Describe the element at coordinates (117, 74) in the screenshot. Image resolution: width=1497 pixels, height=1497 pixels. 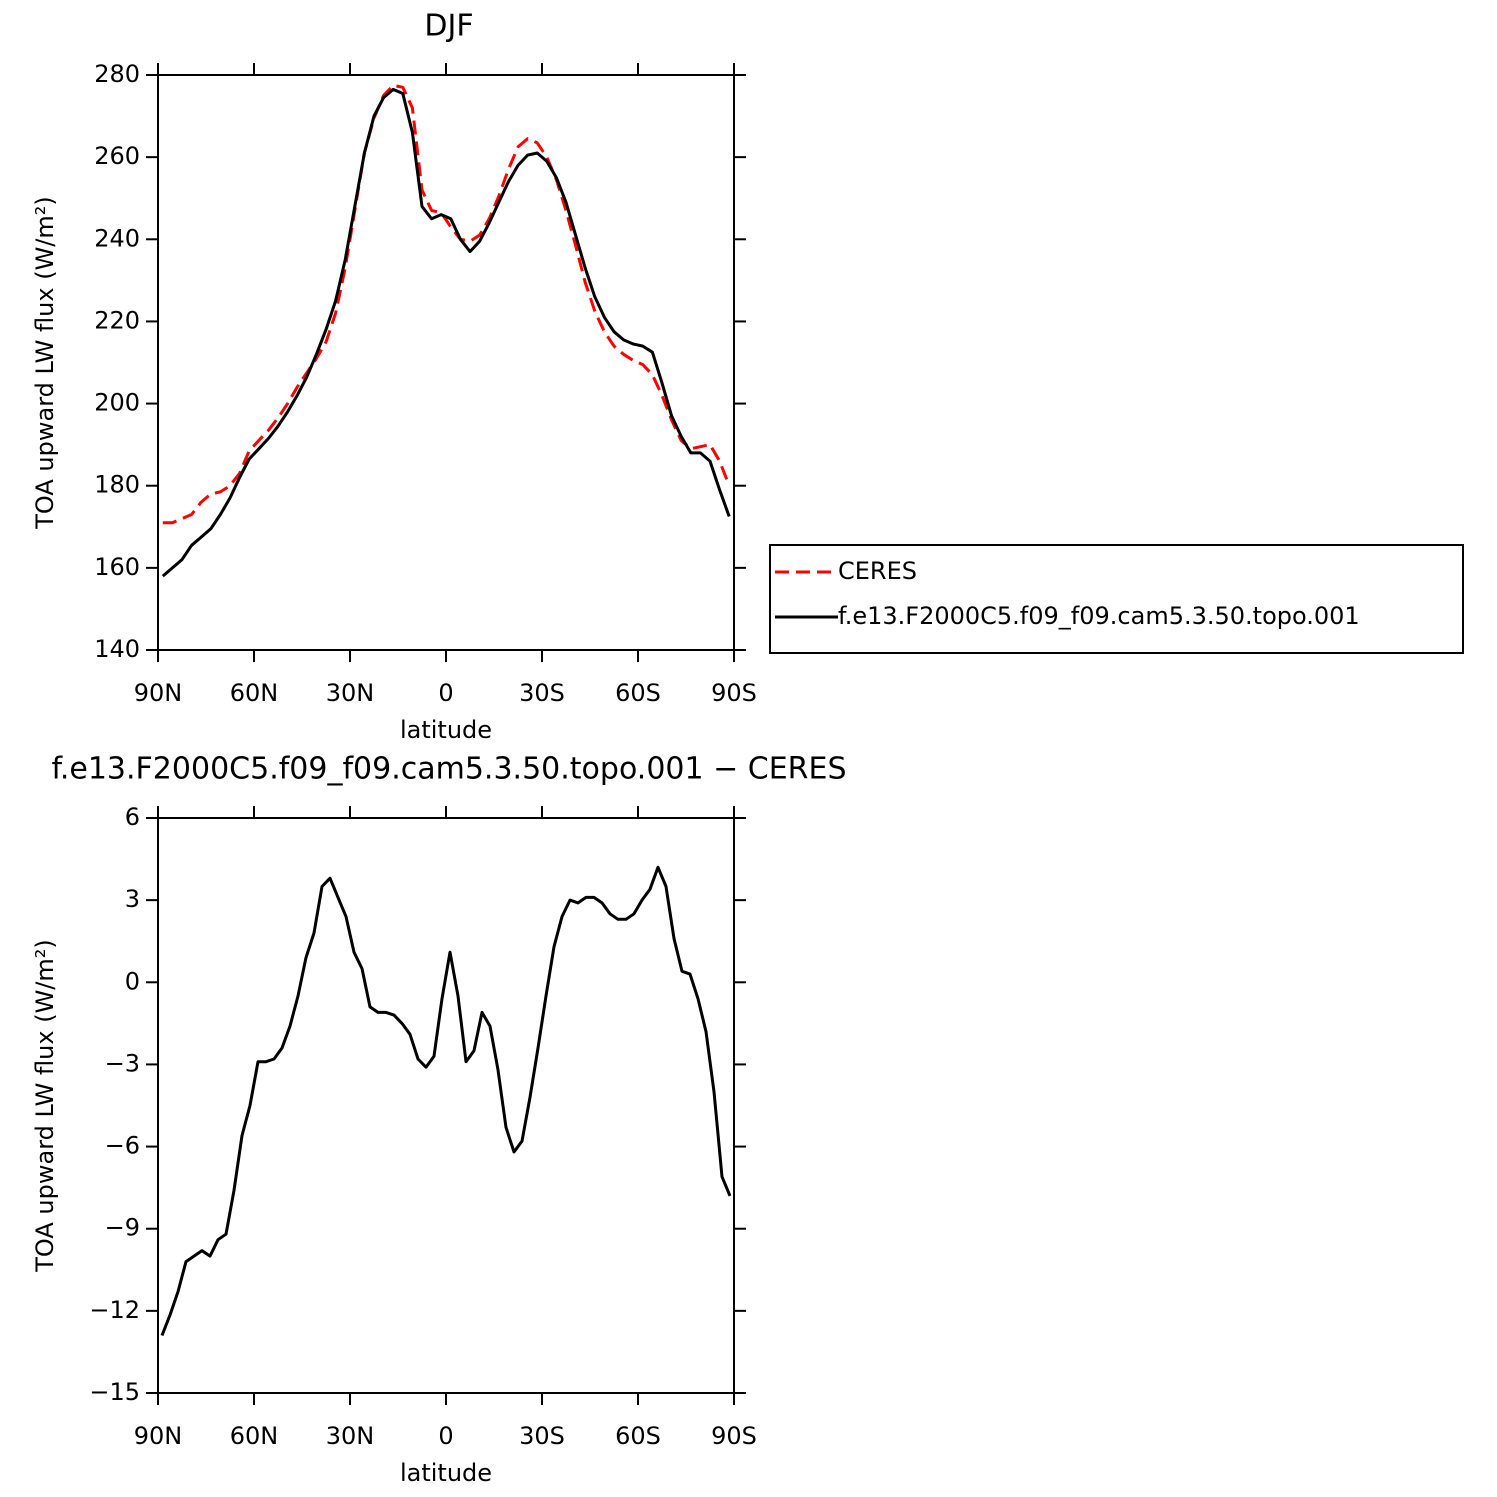
I see `y-tick-label: 280` at that location.